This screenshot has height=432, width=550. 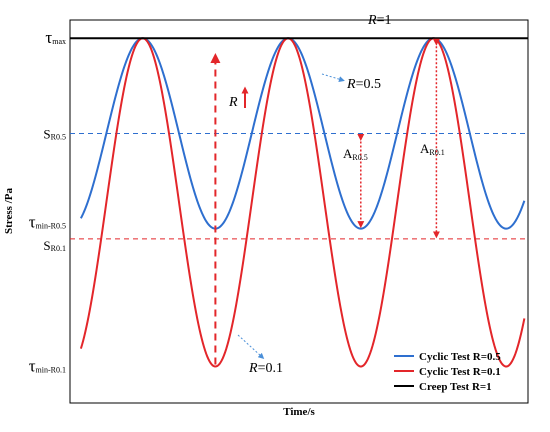 What do you see at coordinates (333, 78) in the screenshot?
I see `r05-pointer` at bounding box center [333, 78].